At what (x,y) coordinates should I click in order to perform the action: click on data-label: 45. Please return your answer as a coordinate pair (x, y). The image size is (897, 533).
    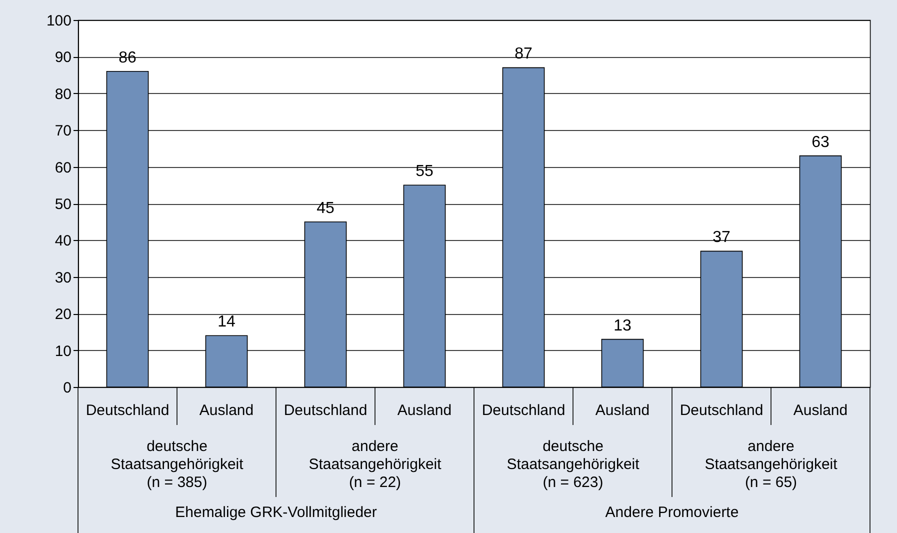
    Looking at the image, I should click on (325, 208).